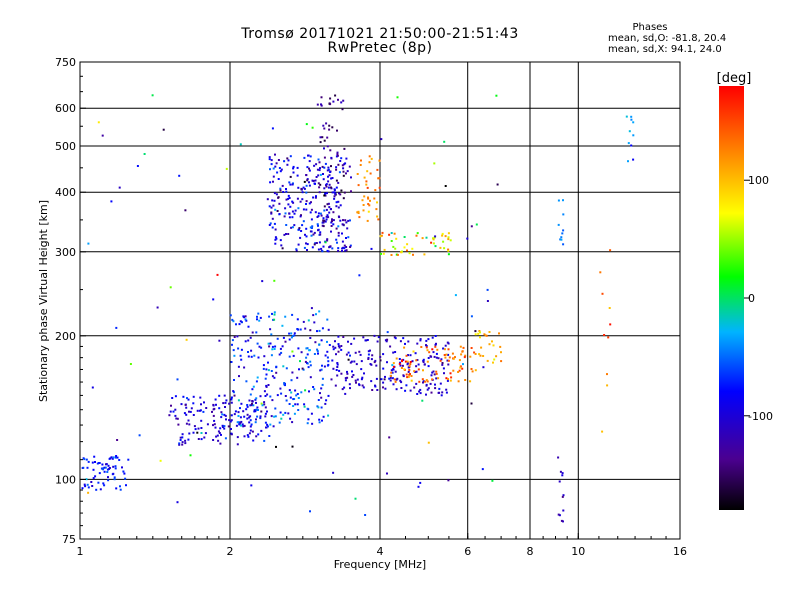 This screenshot has width=800, height=600. I want to click on x-tick-label: 10, so click(578, 551).